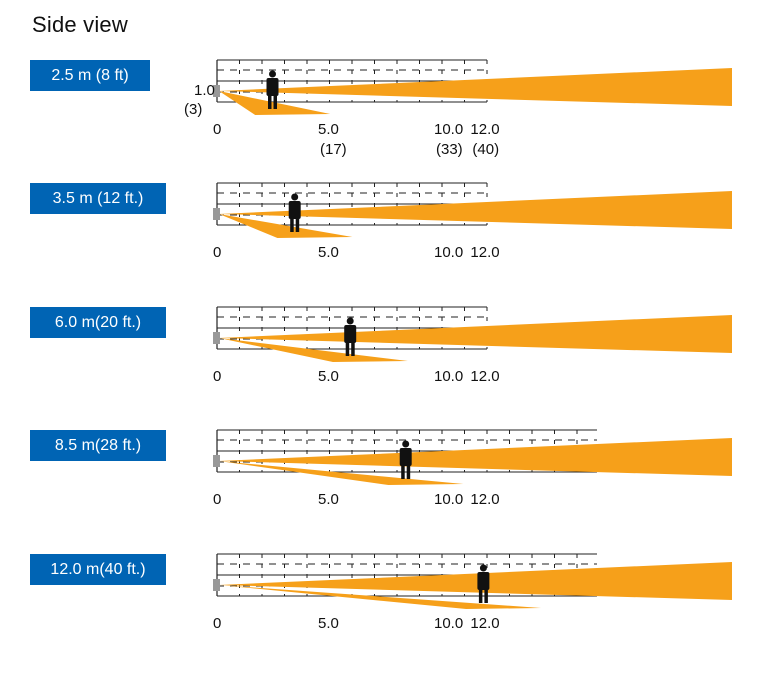 The width and height of the screenshot is (771, 674). What do you see at coordinates (98, 198) in the screenshot?
I see `distance-badge: 3.5 m (12 ft.)` at bounding box center [98, 198].